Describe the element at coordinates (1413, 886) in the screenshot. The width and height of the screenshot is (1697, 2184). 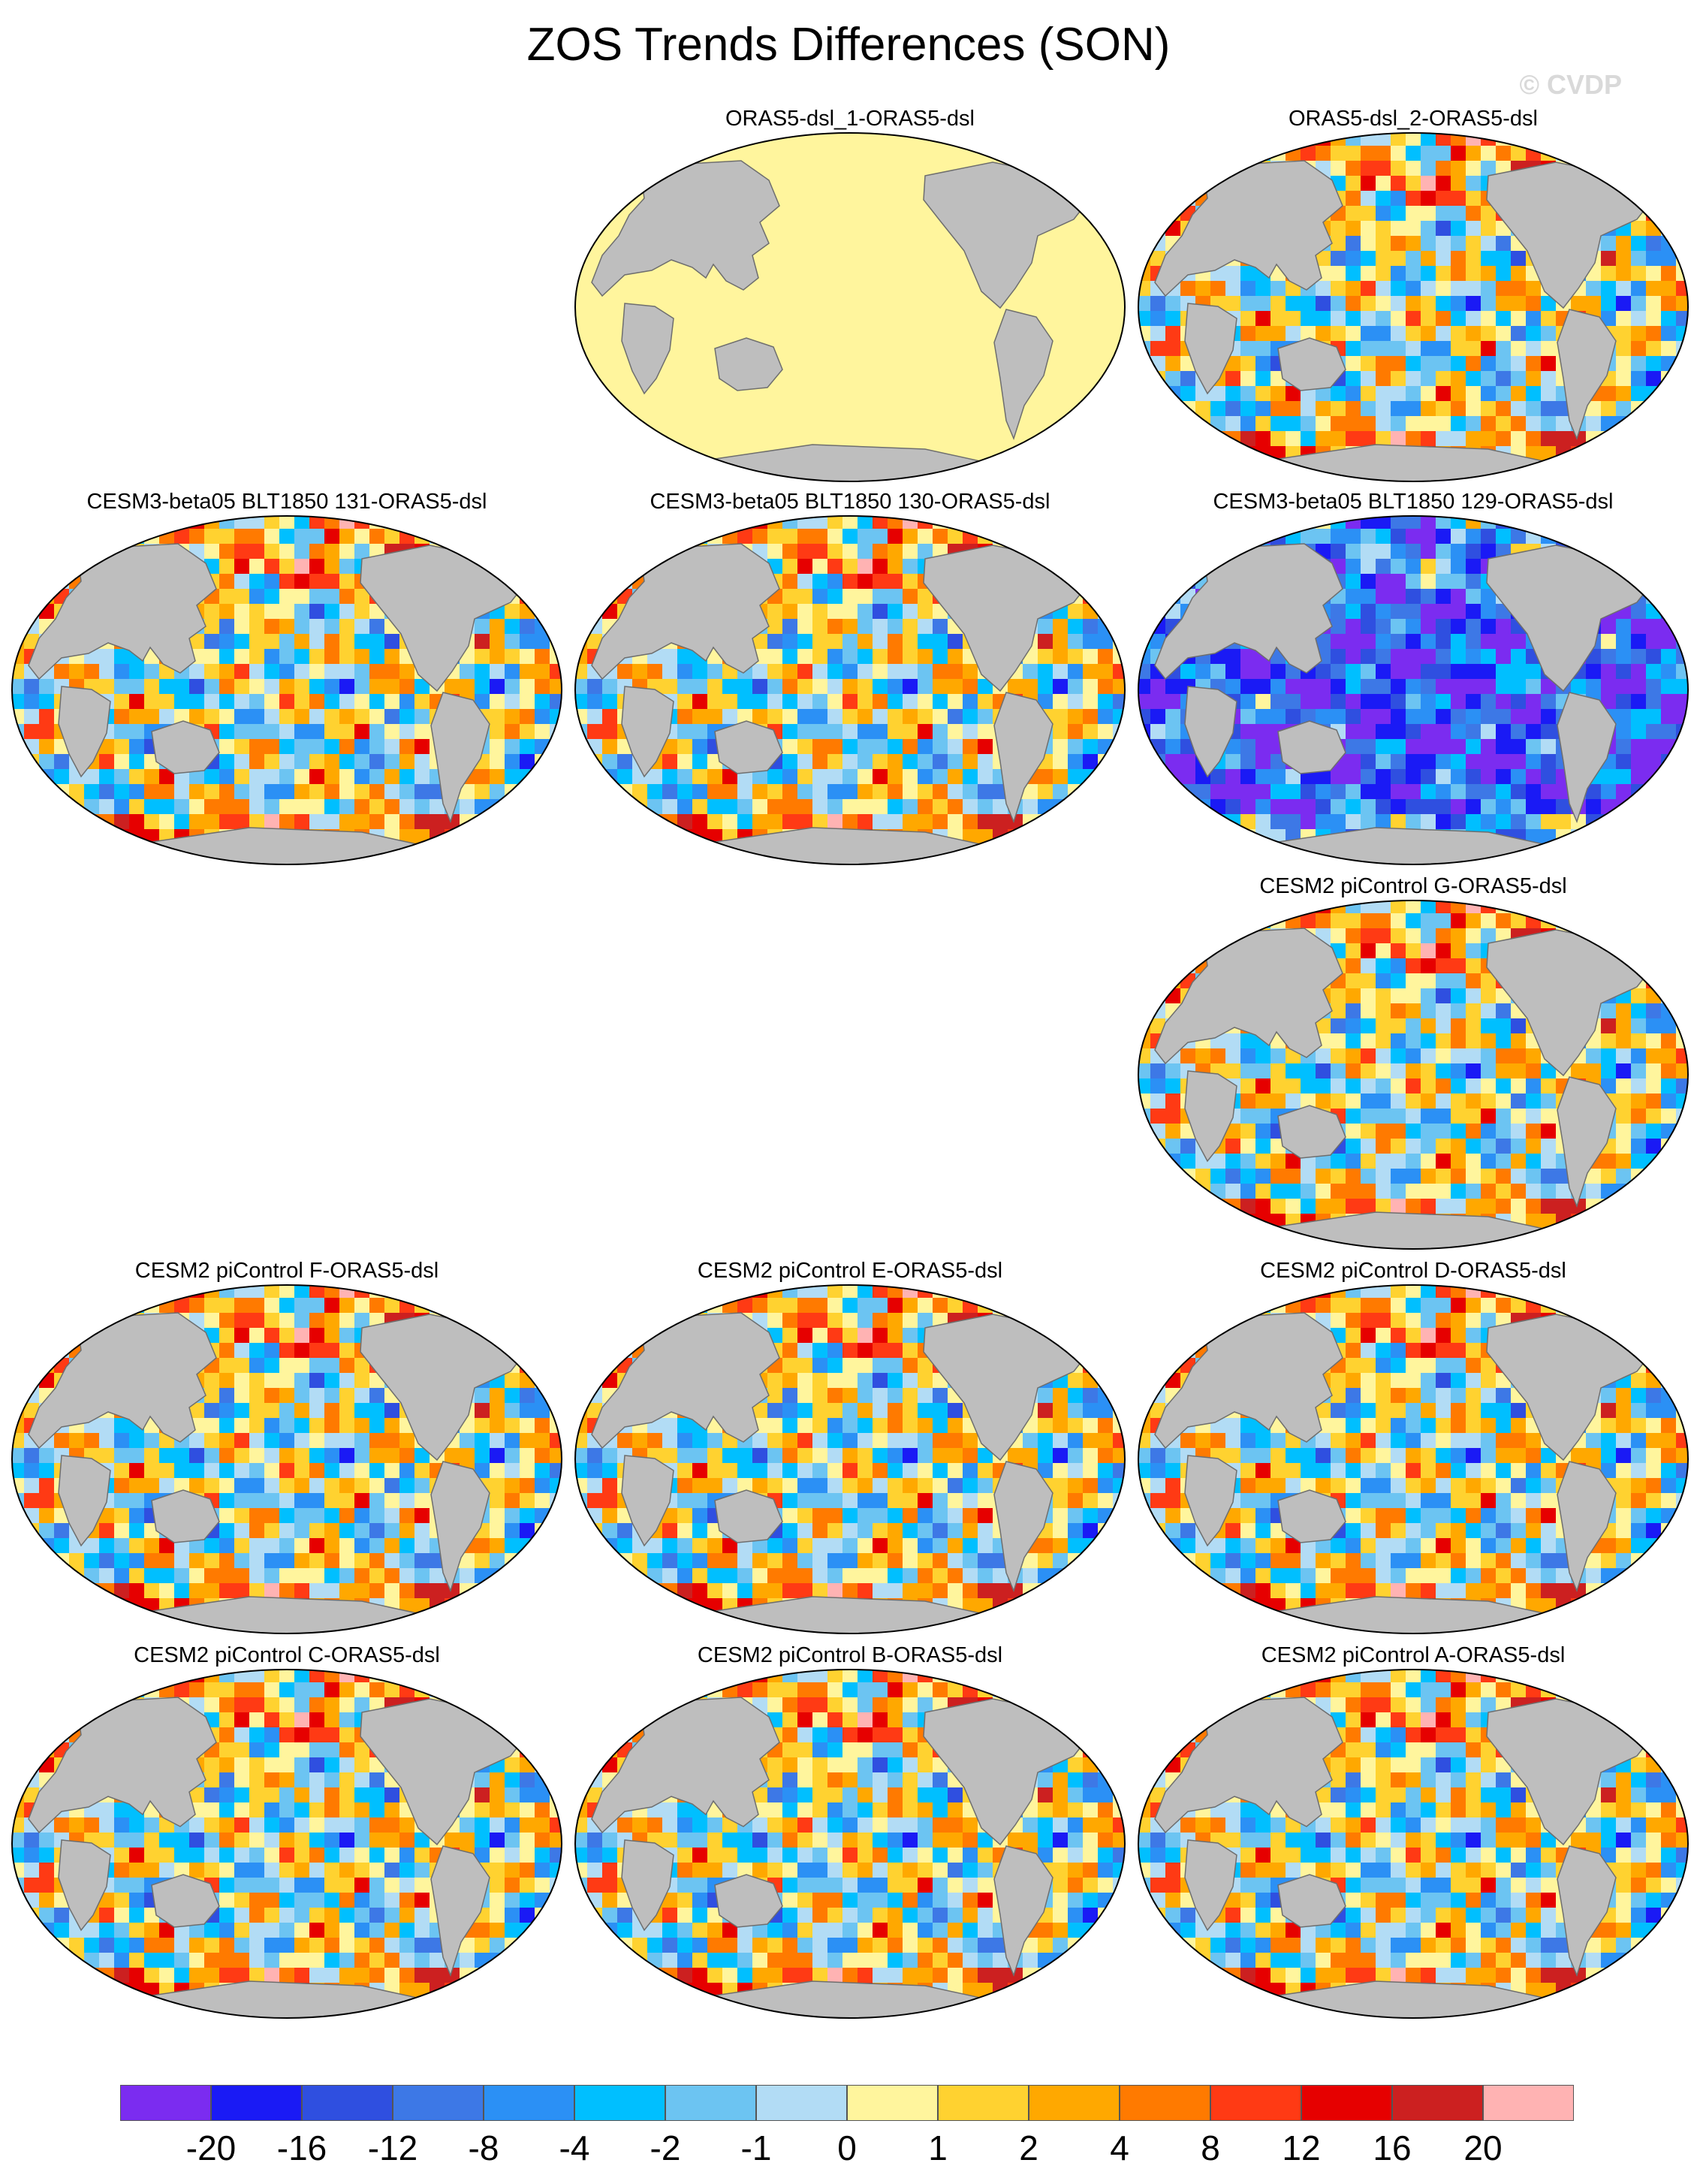
I see `panel-title: CESM2 piControl G-ORAS5-dsl` at that location.